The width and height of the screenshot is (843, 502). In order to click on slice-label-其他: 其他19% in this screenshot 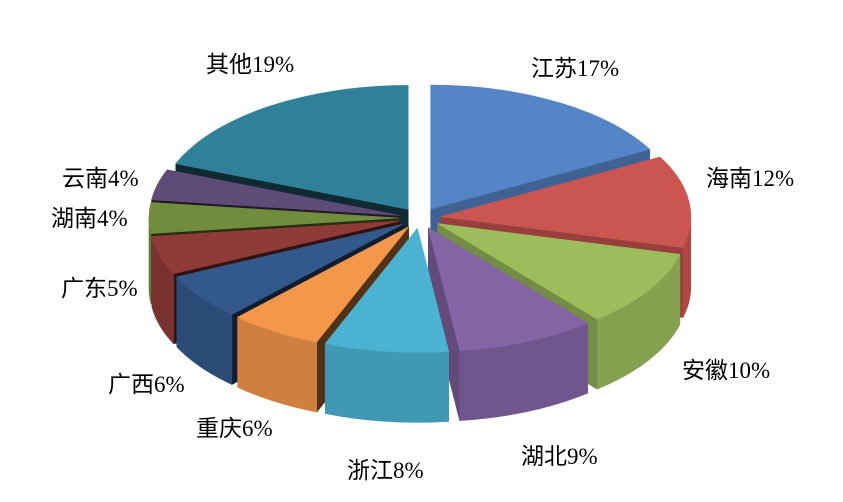, I will do `click(250, 64)`.